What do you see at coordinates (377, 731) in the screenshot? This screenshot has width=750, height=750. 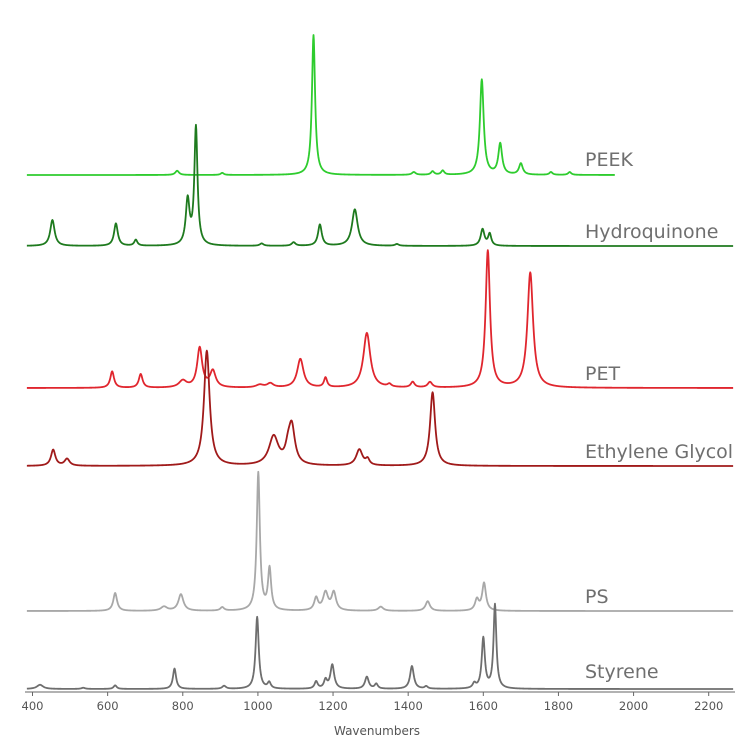 I see `x-axis-title: Wavenumbers` at bounding box center [377, 731].